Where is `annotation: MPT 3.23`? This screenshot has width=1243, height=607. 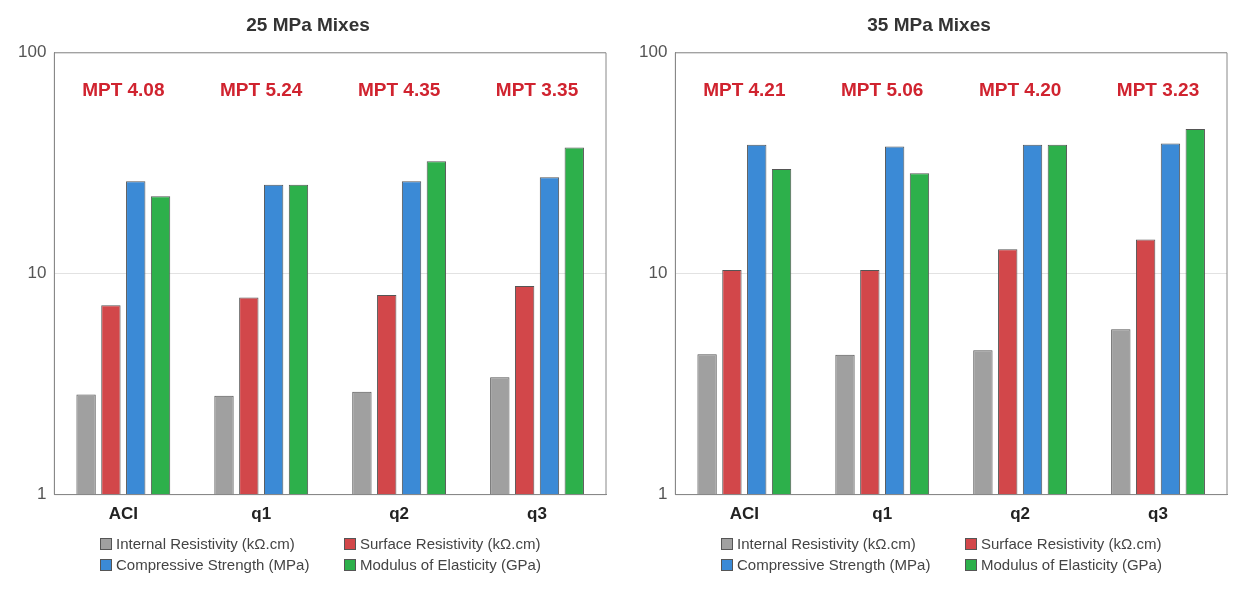
annotation: MPT 3.23 is located at coordinates (1158, 89).